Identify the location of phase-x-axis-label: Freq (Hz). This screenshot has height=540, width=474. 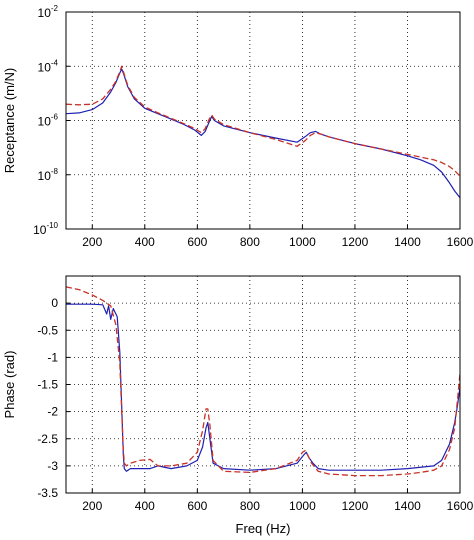
(263, 528).